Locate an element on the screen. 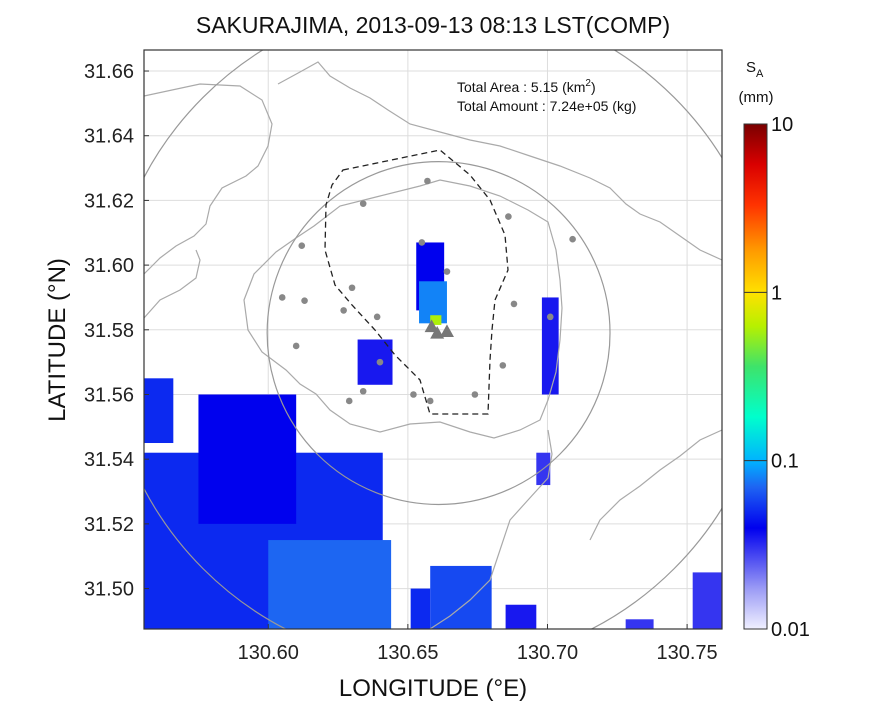  coastline-southeast is located at coordinates (491, 529).